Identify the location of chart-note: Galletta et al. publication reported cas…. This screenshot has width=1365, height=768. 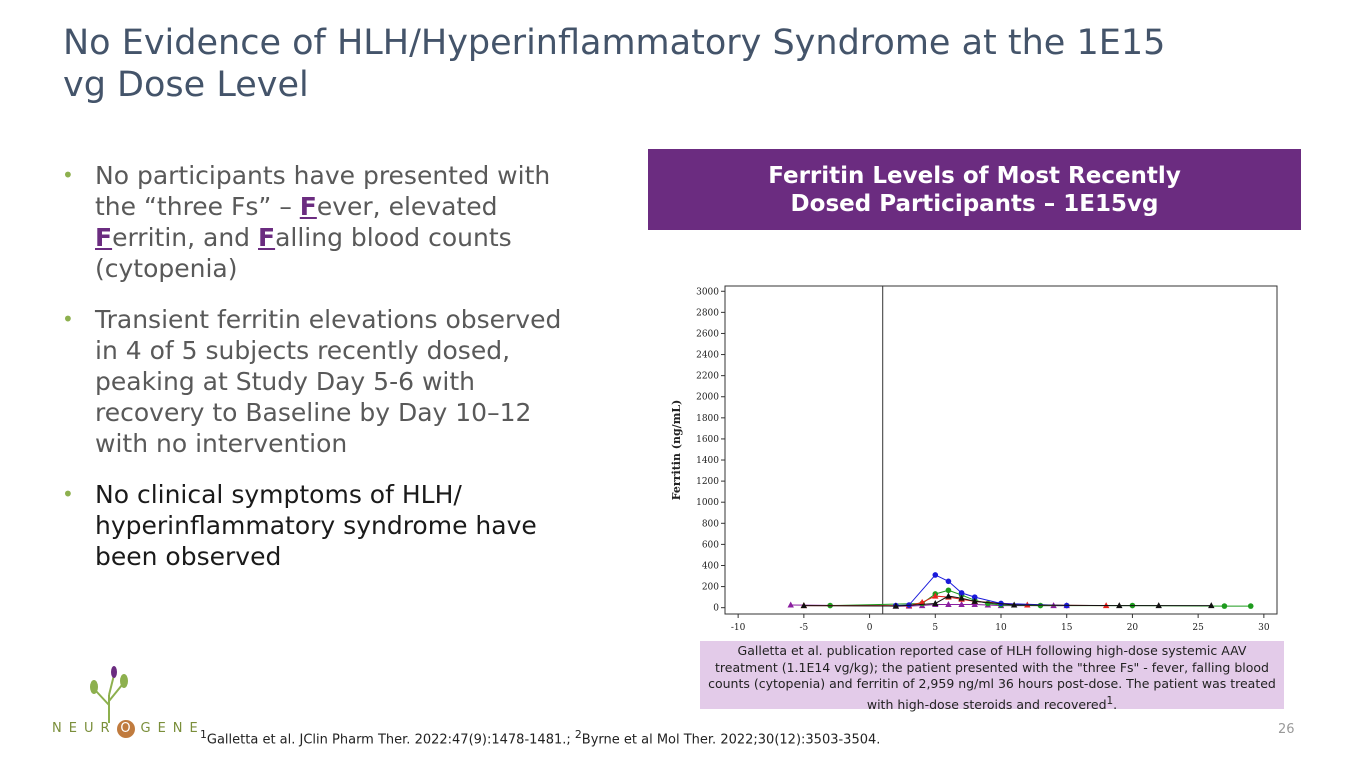
(992, 676).